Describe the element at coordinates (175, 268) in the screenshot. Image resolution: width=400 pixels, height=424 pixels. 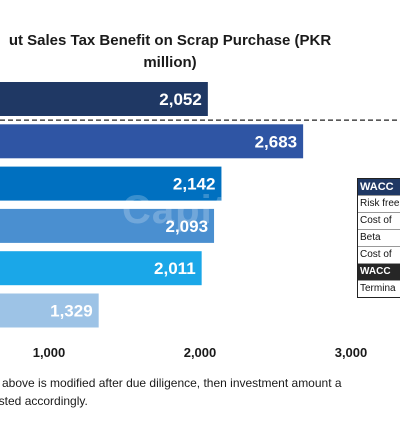
I see `bar-5-label: 2,011` at that location.